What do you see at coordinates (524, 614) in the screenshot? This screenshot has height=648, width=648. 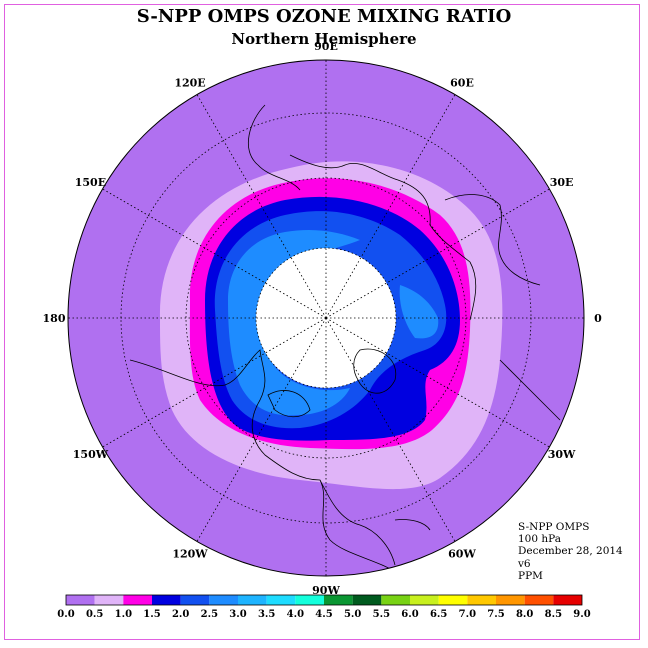 I see `colorbar-tick-label: 8.0` at bounding box center [524, 614].